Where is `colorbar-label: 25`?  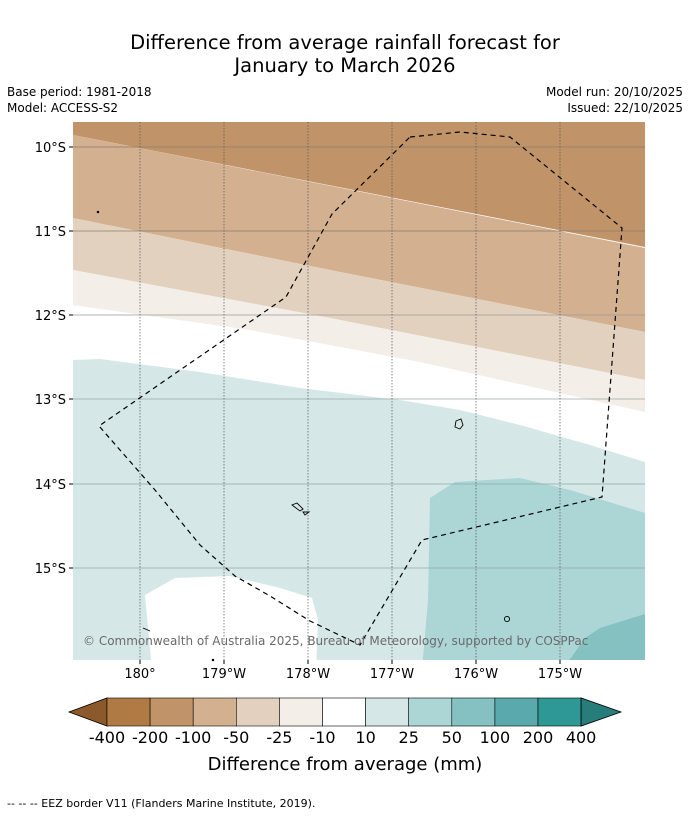 colorbar-label: 25 is located at coordinates (409, 737).